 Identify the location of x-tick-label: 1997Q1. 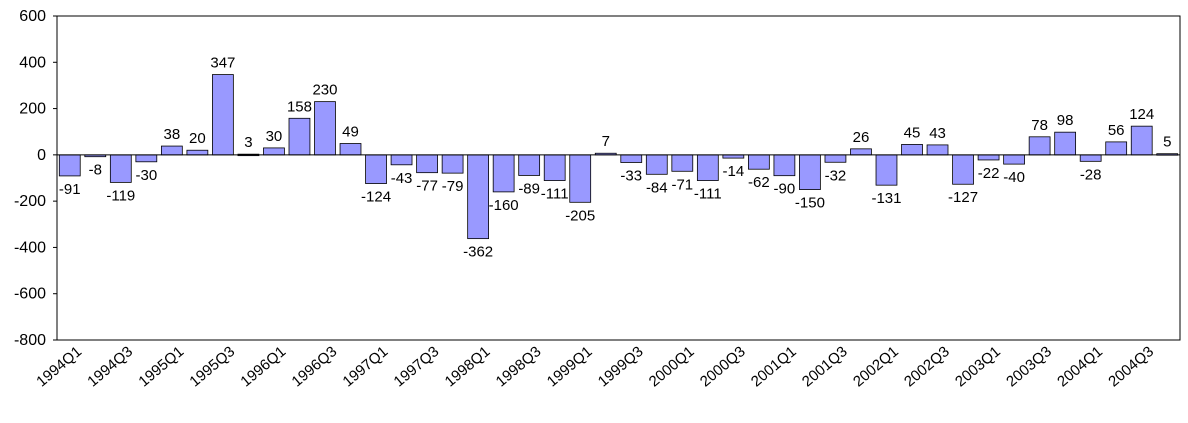
(366, 366).